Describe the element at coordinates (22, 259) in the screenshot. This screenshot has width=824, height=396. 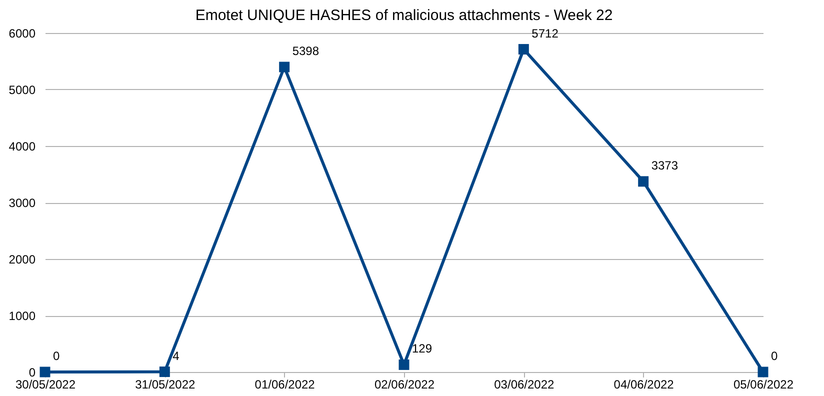
I see `y-tick-label: 2000` at that location.